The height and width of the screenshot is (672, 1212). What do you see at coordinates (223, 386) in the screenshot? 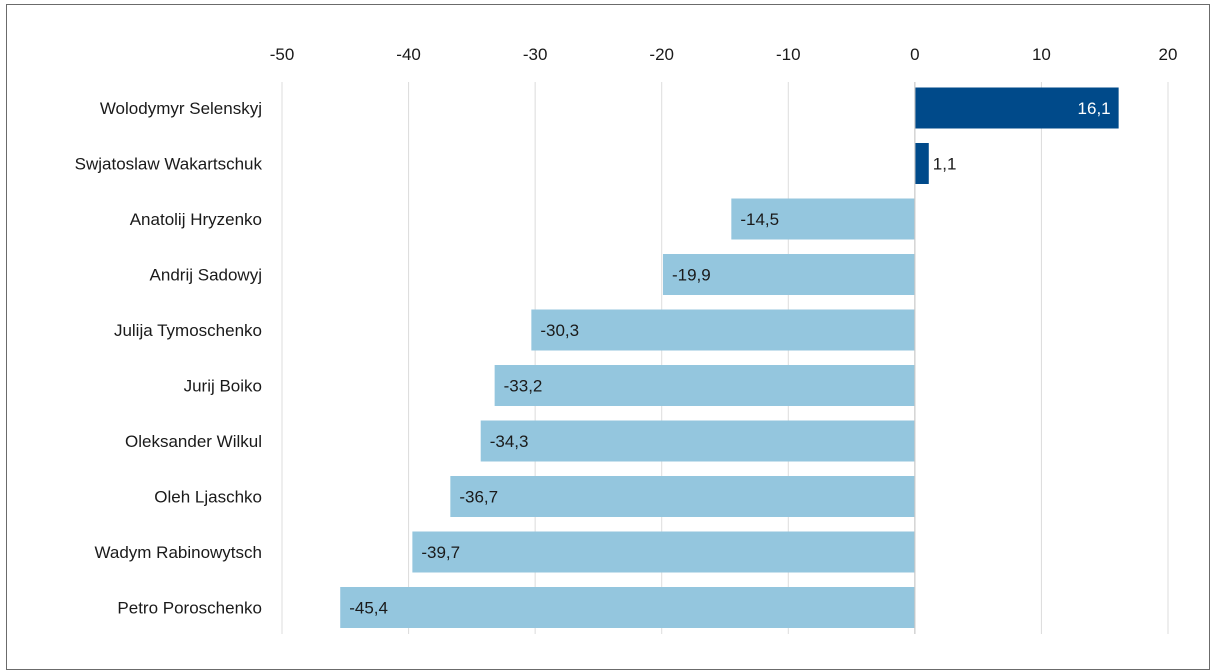
I see `category-label: Jurij Boiko` at bounding box center [223, 386].